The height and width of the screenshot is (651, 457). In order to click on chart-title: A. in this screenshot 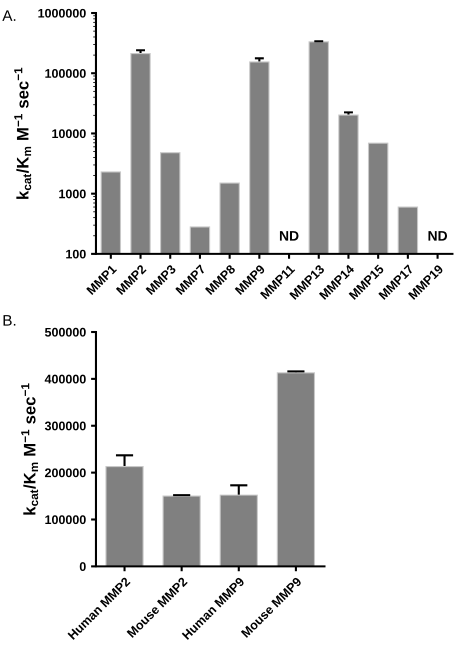, I will do `click(9, 15)`.